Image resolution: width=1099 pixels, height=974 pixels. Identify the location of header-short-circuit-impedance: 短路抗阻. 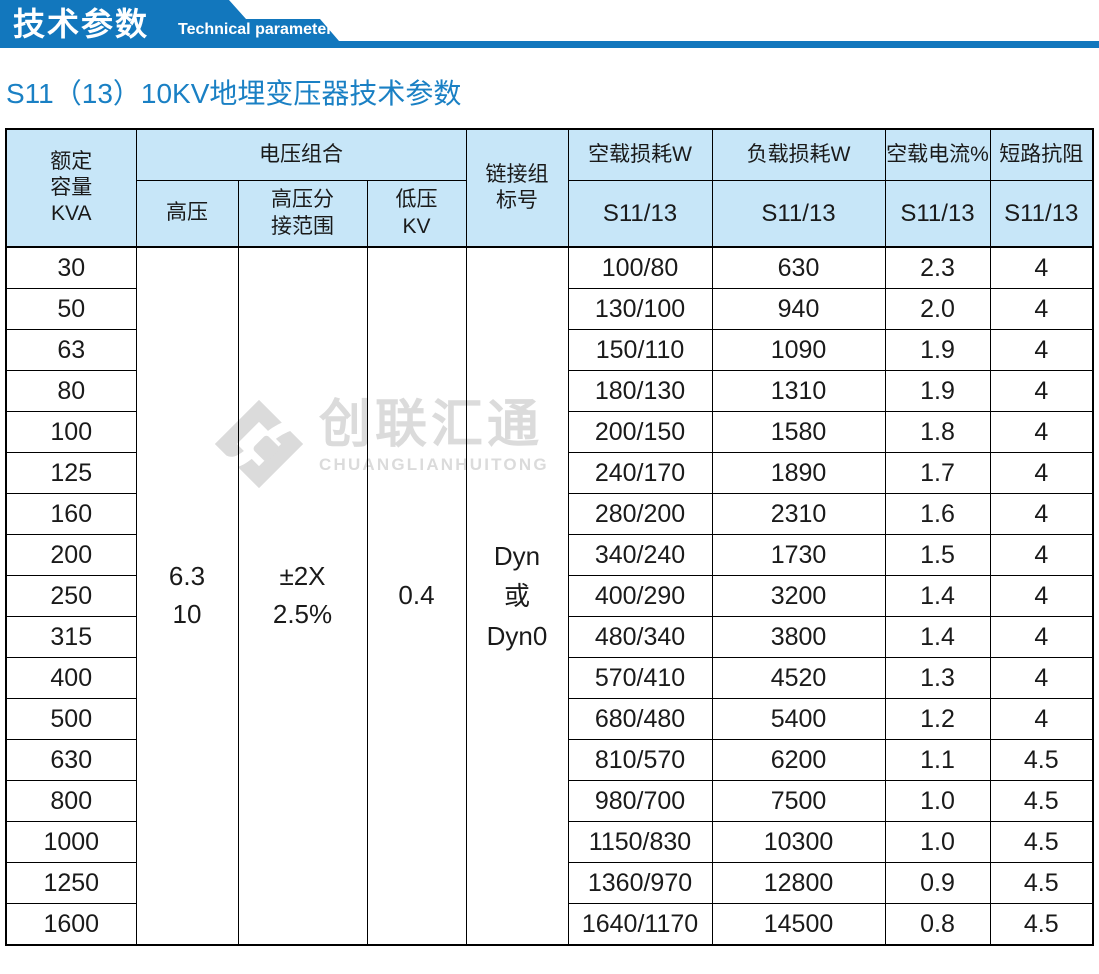
(1041, 154).